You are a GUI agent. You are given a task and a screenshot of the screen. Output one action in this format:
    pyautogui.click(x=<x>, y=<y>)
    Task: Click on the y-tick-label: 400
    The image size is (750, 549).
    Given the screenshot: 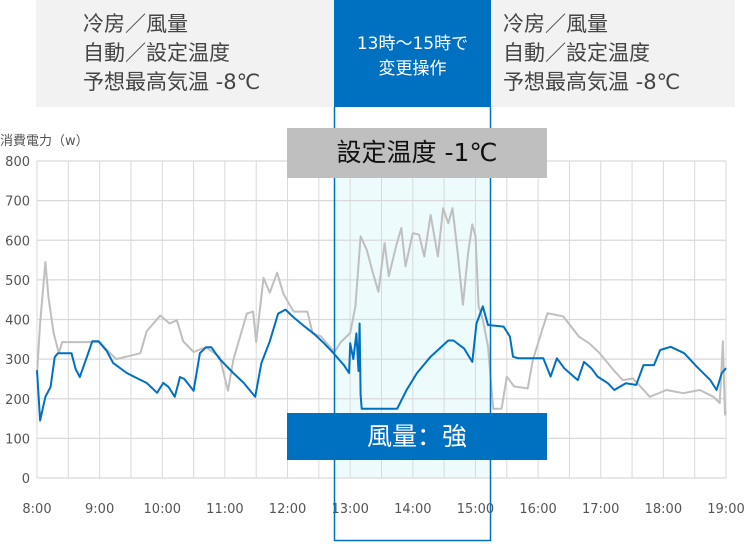 What is the action you would take?
    pyautogui.click(x=17, y=321)
    